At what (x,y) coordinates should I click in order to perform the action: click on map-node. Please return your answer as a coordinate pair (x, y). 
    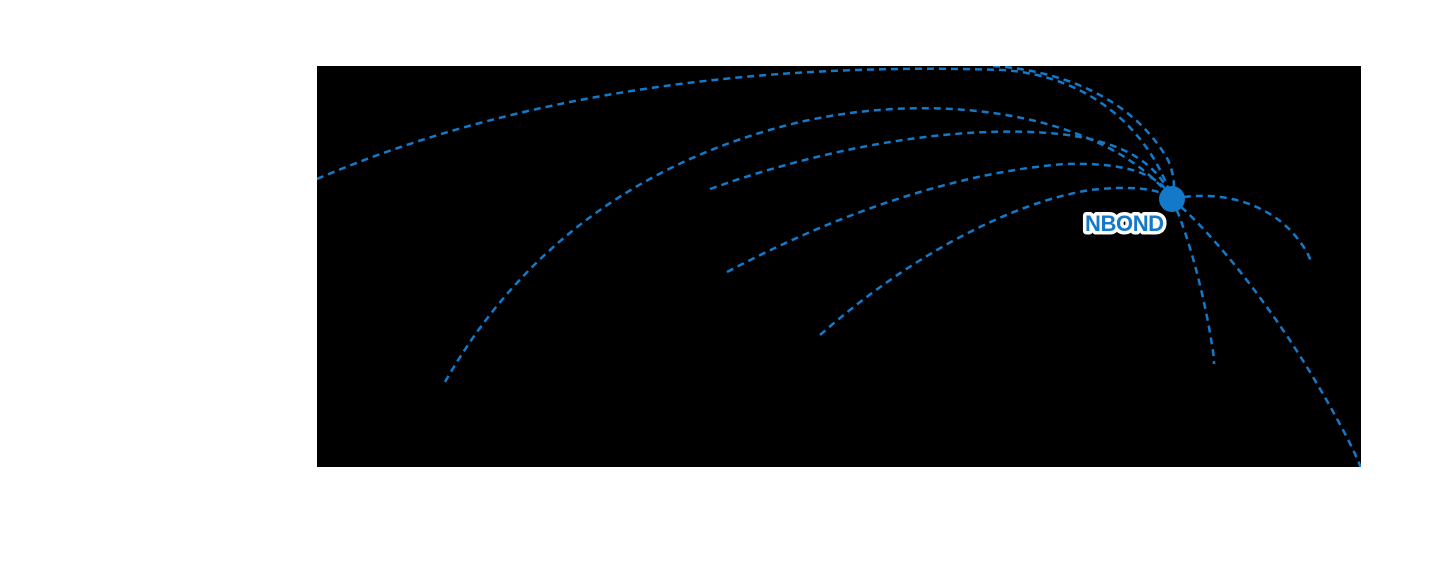
    Looking at the image, I should click on (1172, 199).